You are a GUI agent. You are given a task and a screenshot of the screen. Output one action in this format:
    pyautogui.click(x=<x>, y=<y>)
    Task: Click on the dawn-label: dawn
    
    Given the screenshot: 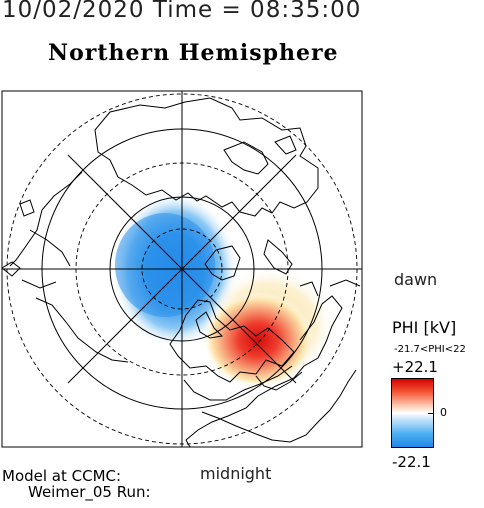 What is the action you would take?
    pyautogui.click(x=416, y=279)
    